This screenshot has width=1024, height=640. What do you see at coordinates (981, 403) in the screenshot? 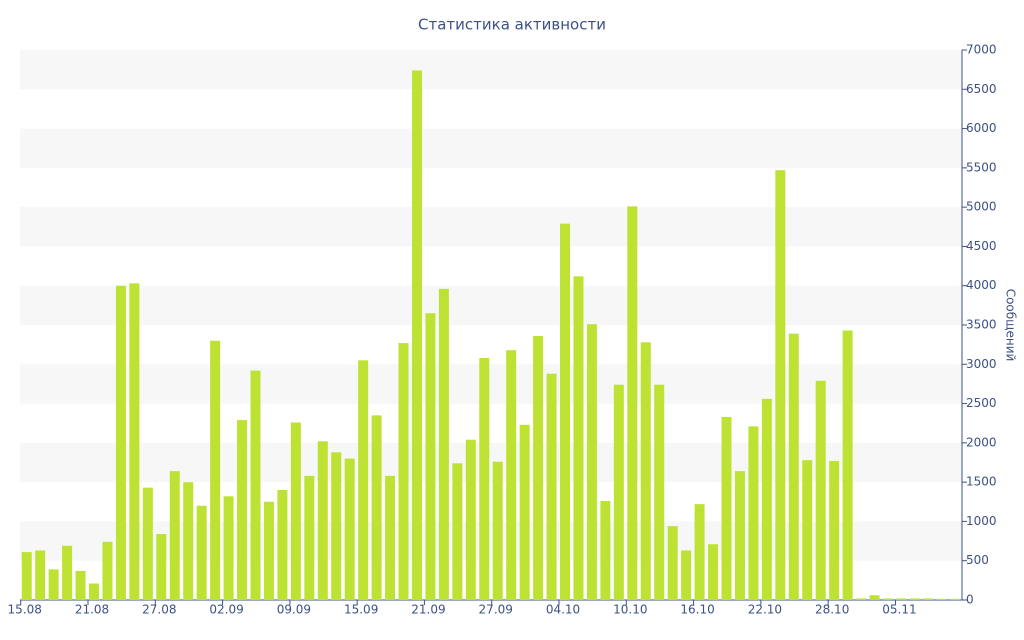
I see `y-tick-label: 2500` at bounding box center [981, 403].